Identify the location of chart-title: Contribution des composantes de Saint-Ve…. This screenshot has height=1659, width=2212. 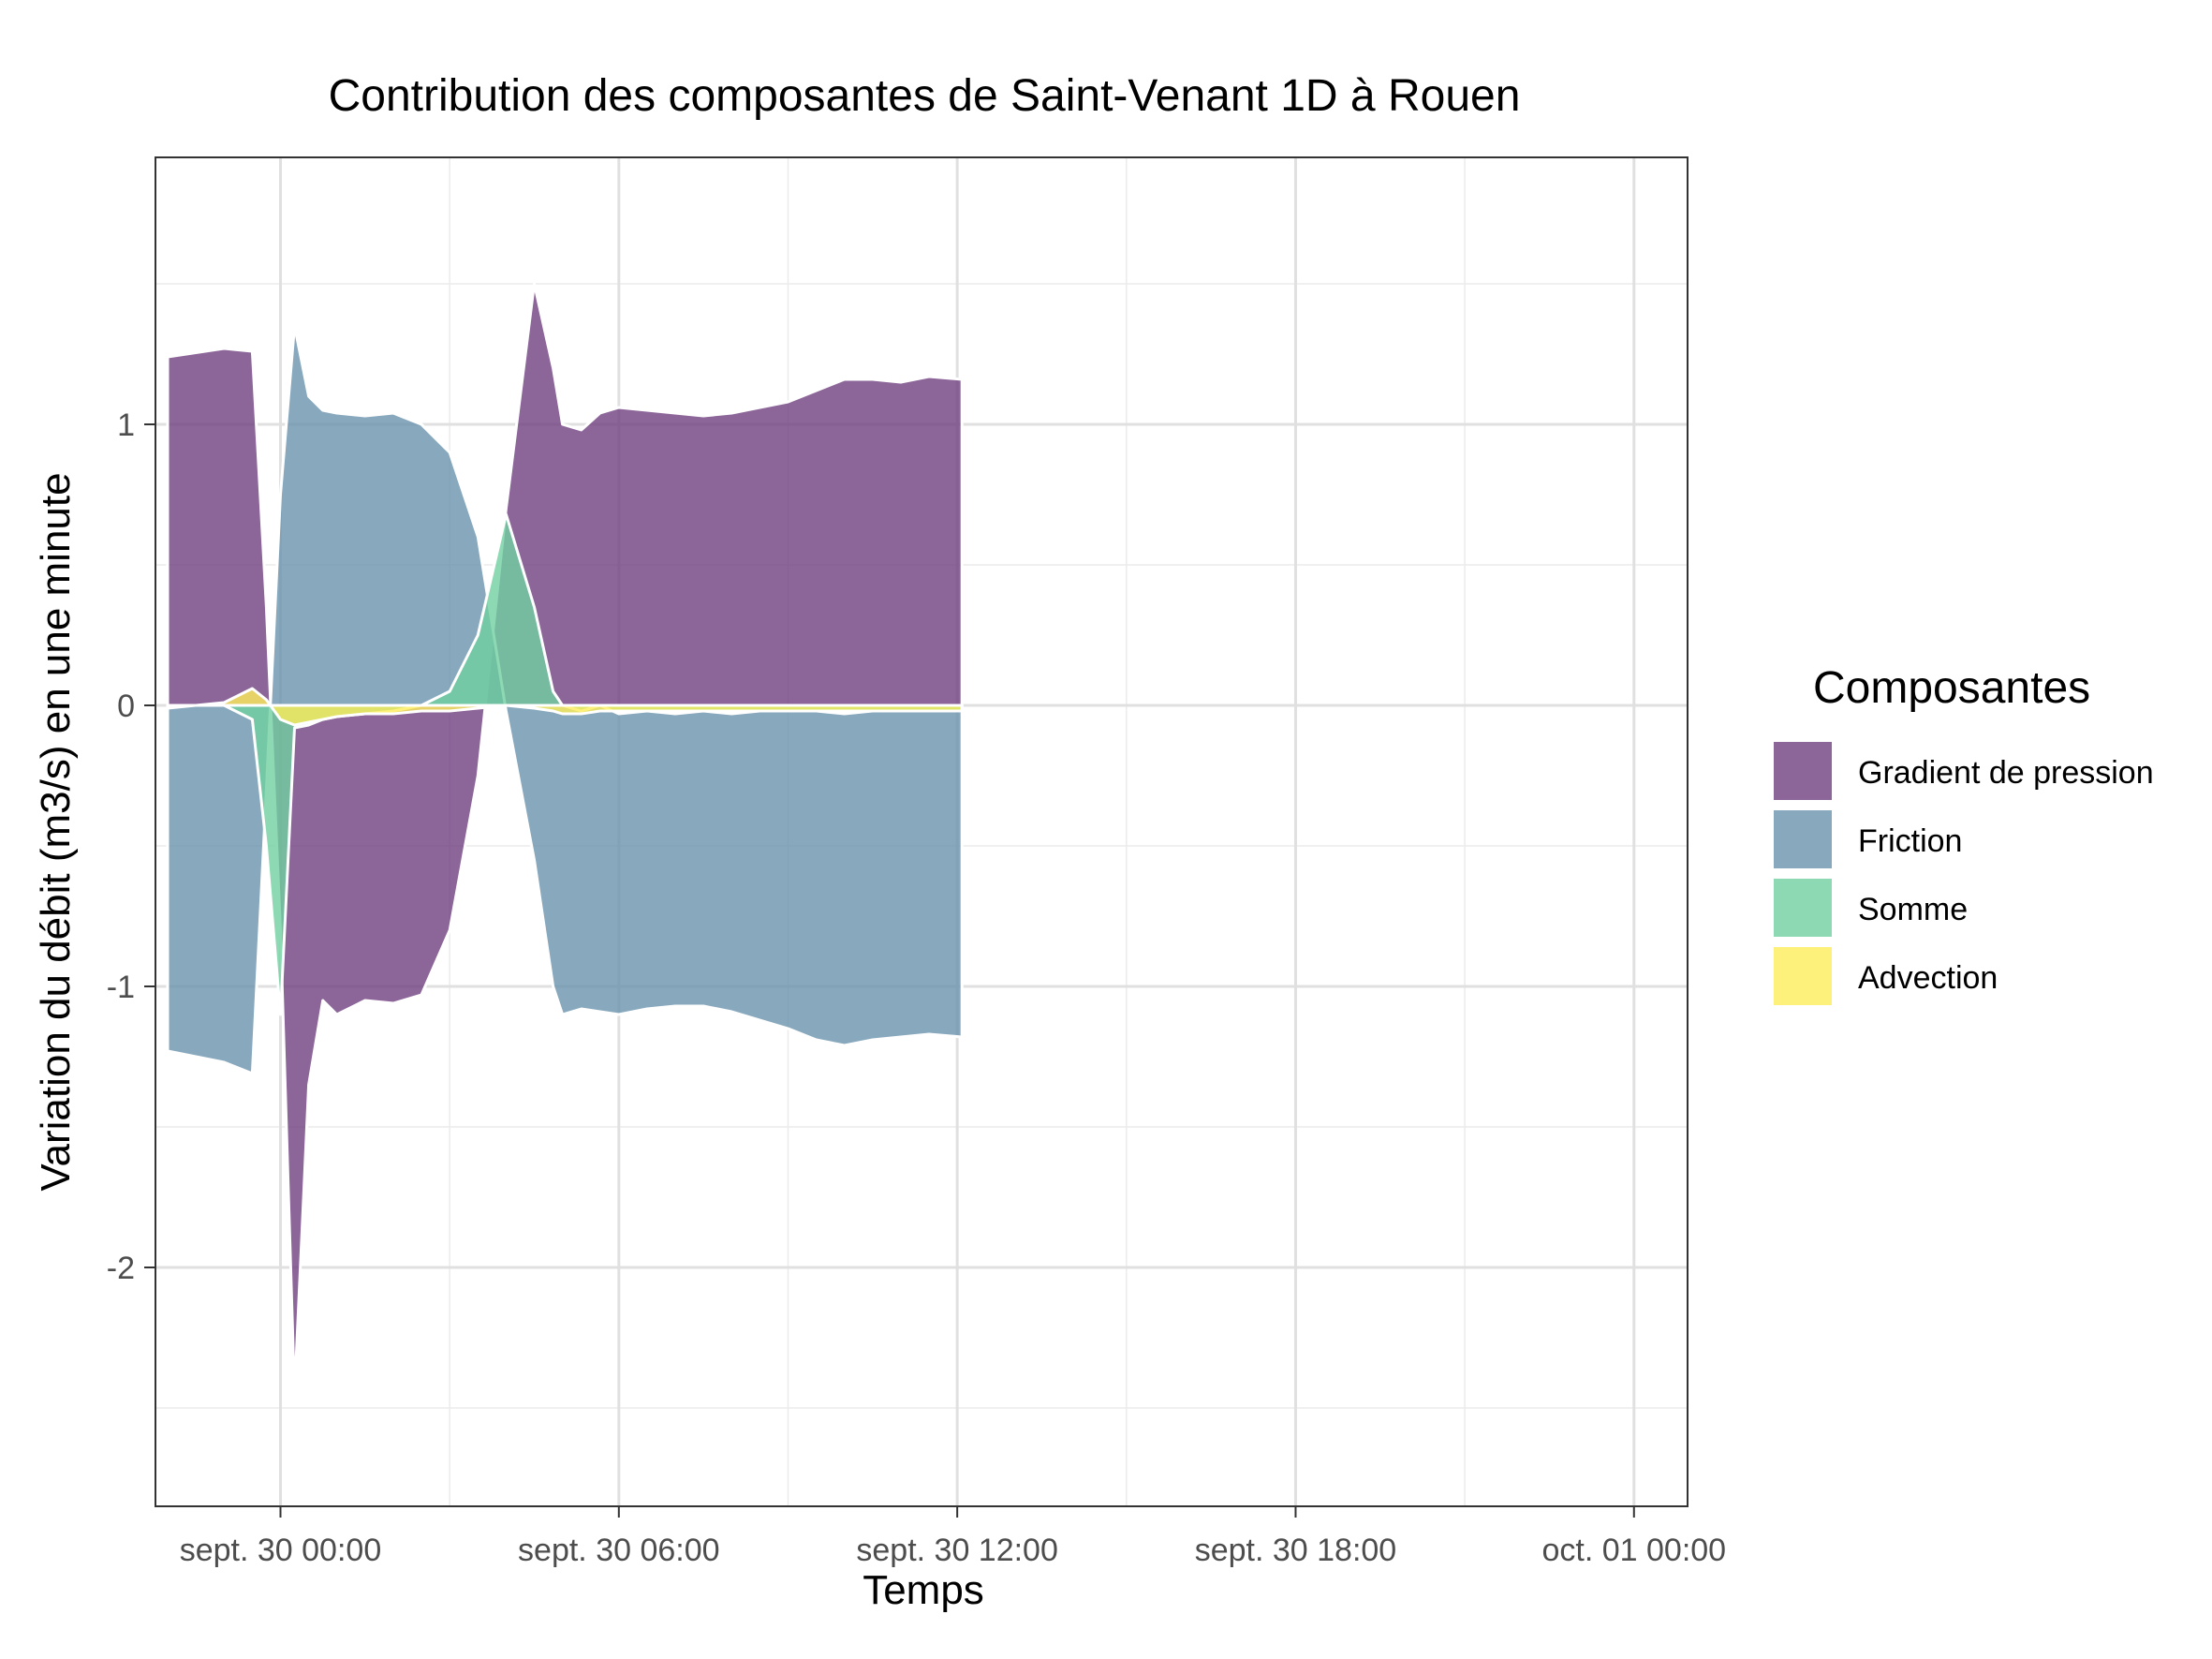
(925, 96).